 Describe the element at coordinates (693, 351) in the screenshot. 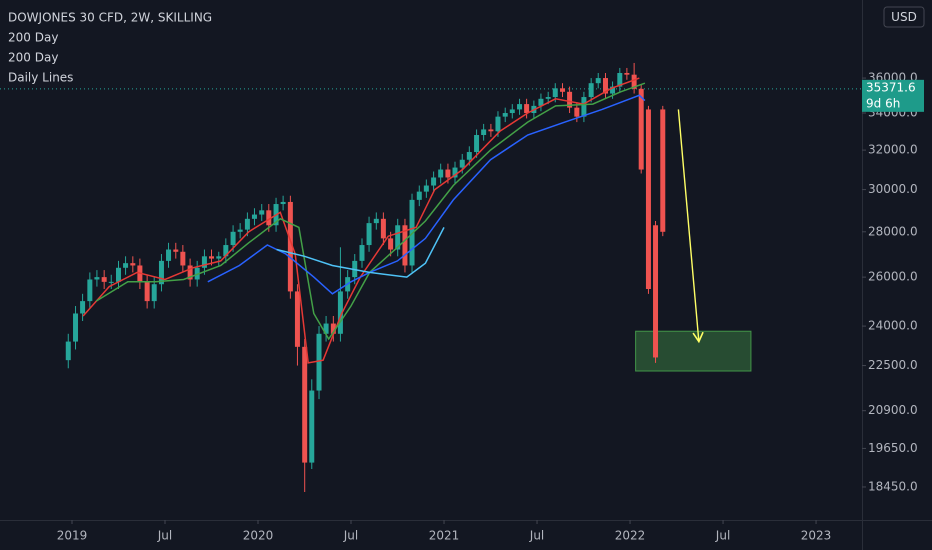

I see `target-zone` at that location.